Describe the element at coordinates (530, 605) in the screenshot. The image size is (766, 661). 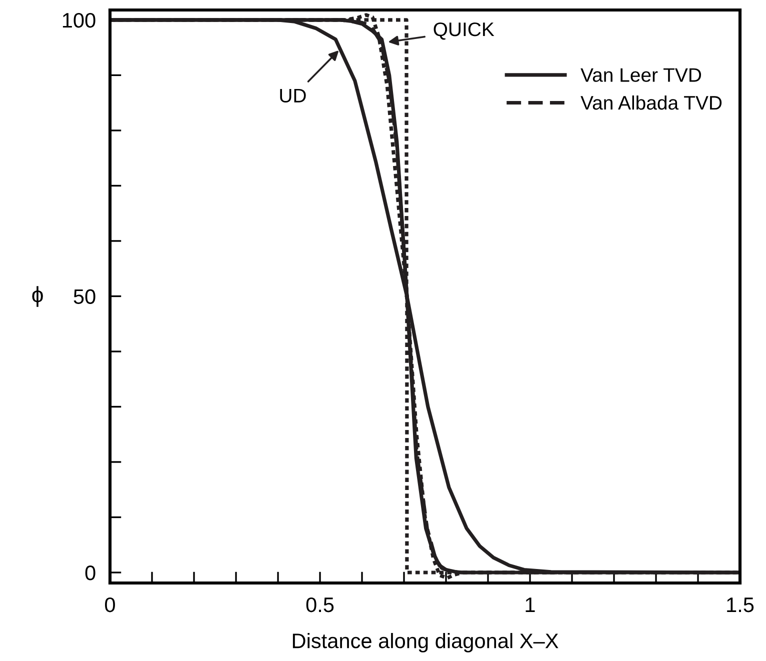
I see `x-tick-label: 1` at that location.